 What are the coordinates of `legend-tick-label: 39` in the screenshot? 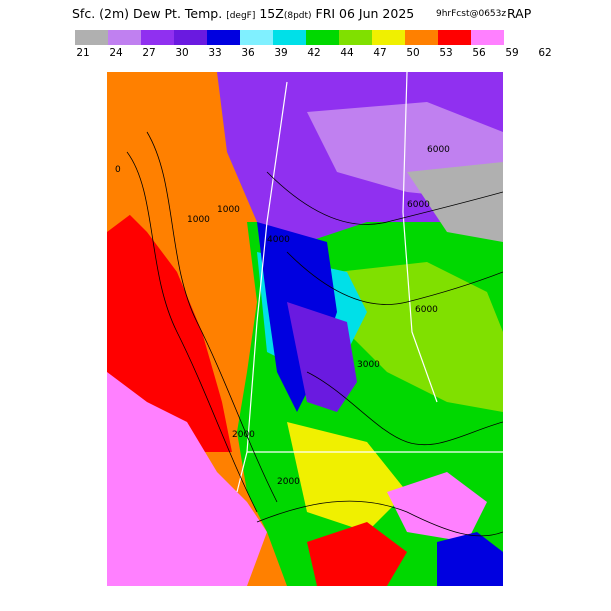 It's located at (281, 53).